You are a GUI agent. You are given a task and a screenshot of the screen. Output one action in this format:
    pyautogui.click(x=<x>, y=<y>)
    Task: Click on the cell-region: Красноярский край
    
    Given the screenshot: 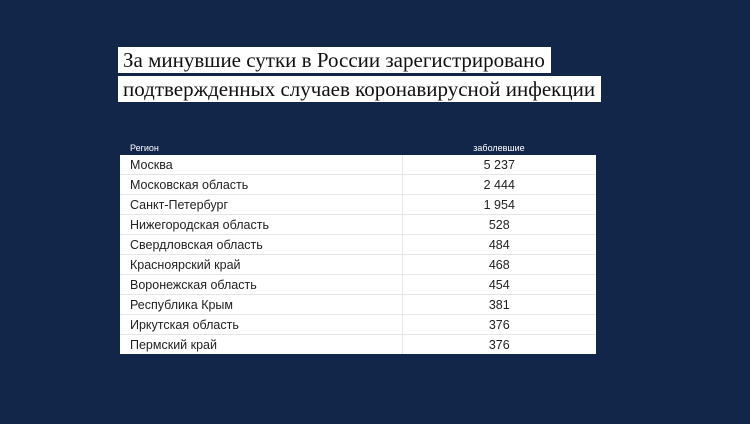 What is the action you would take?
    pyautogui.click(x=261, y=264)
    